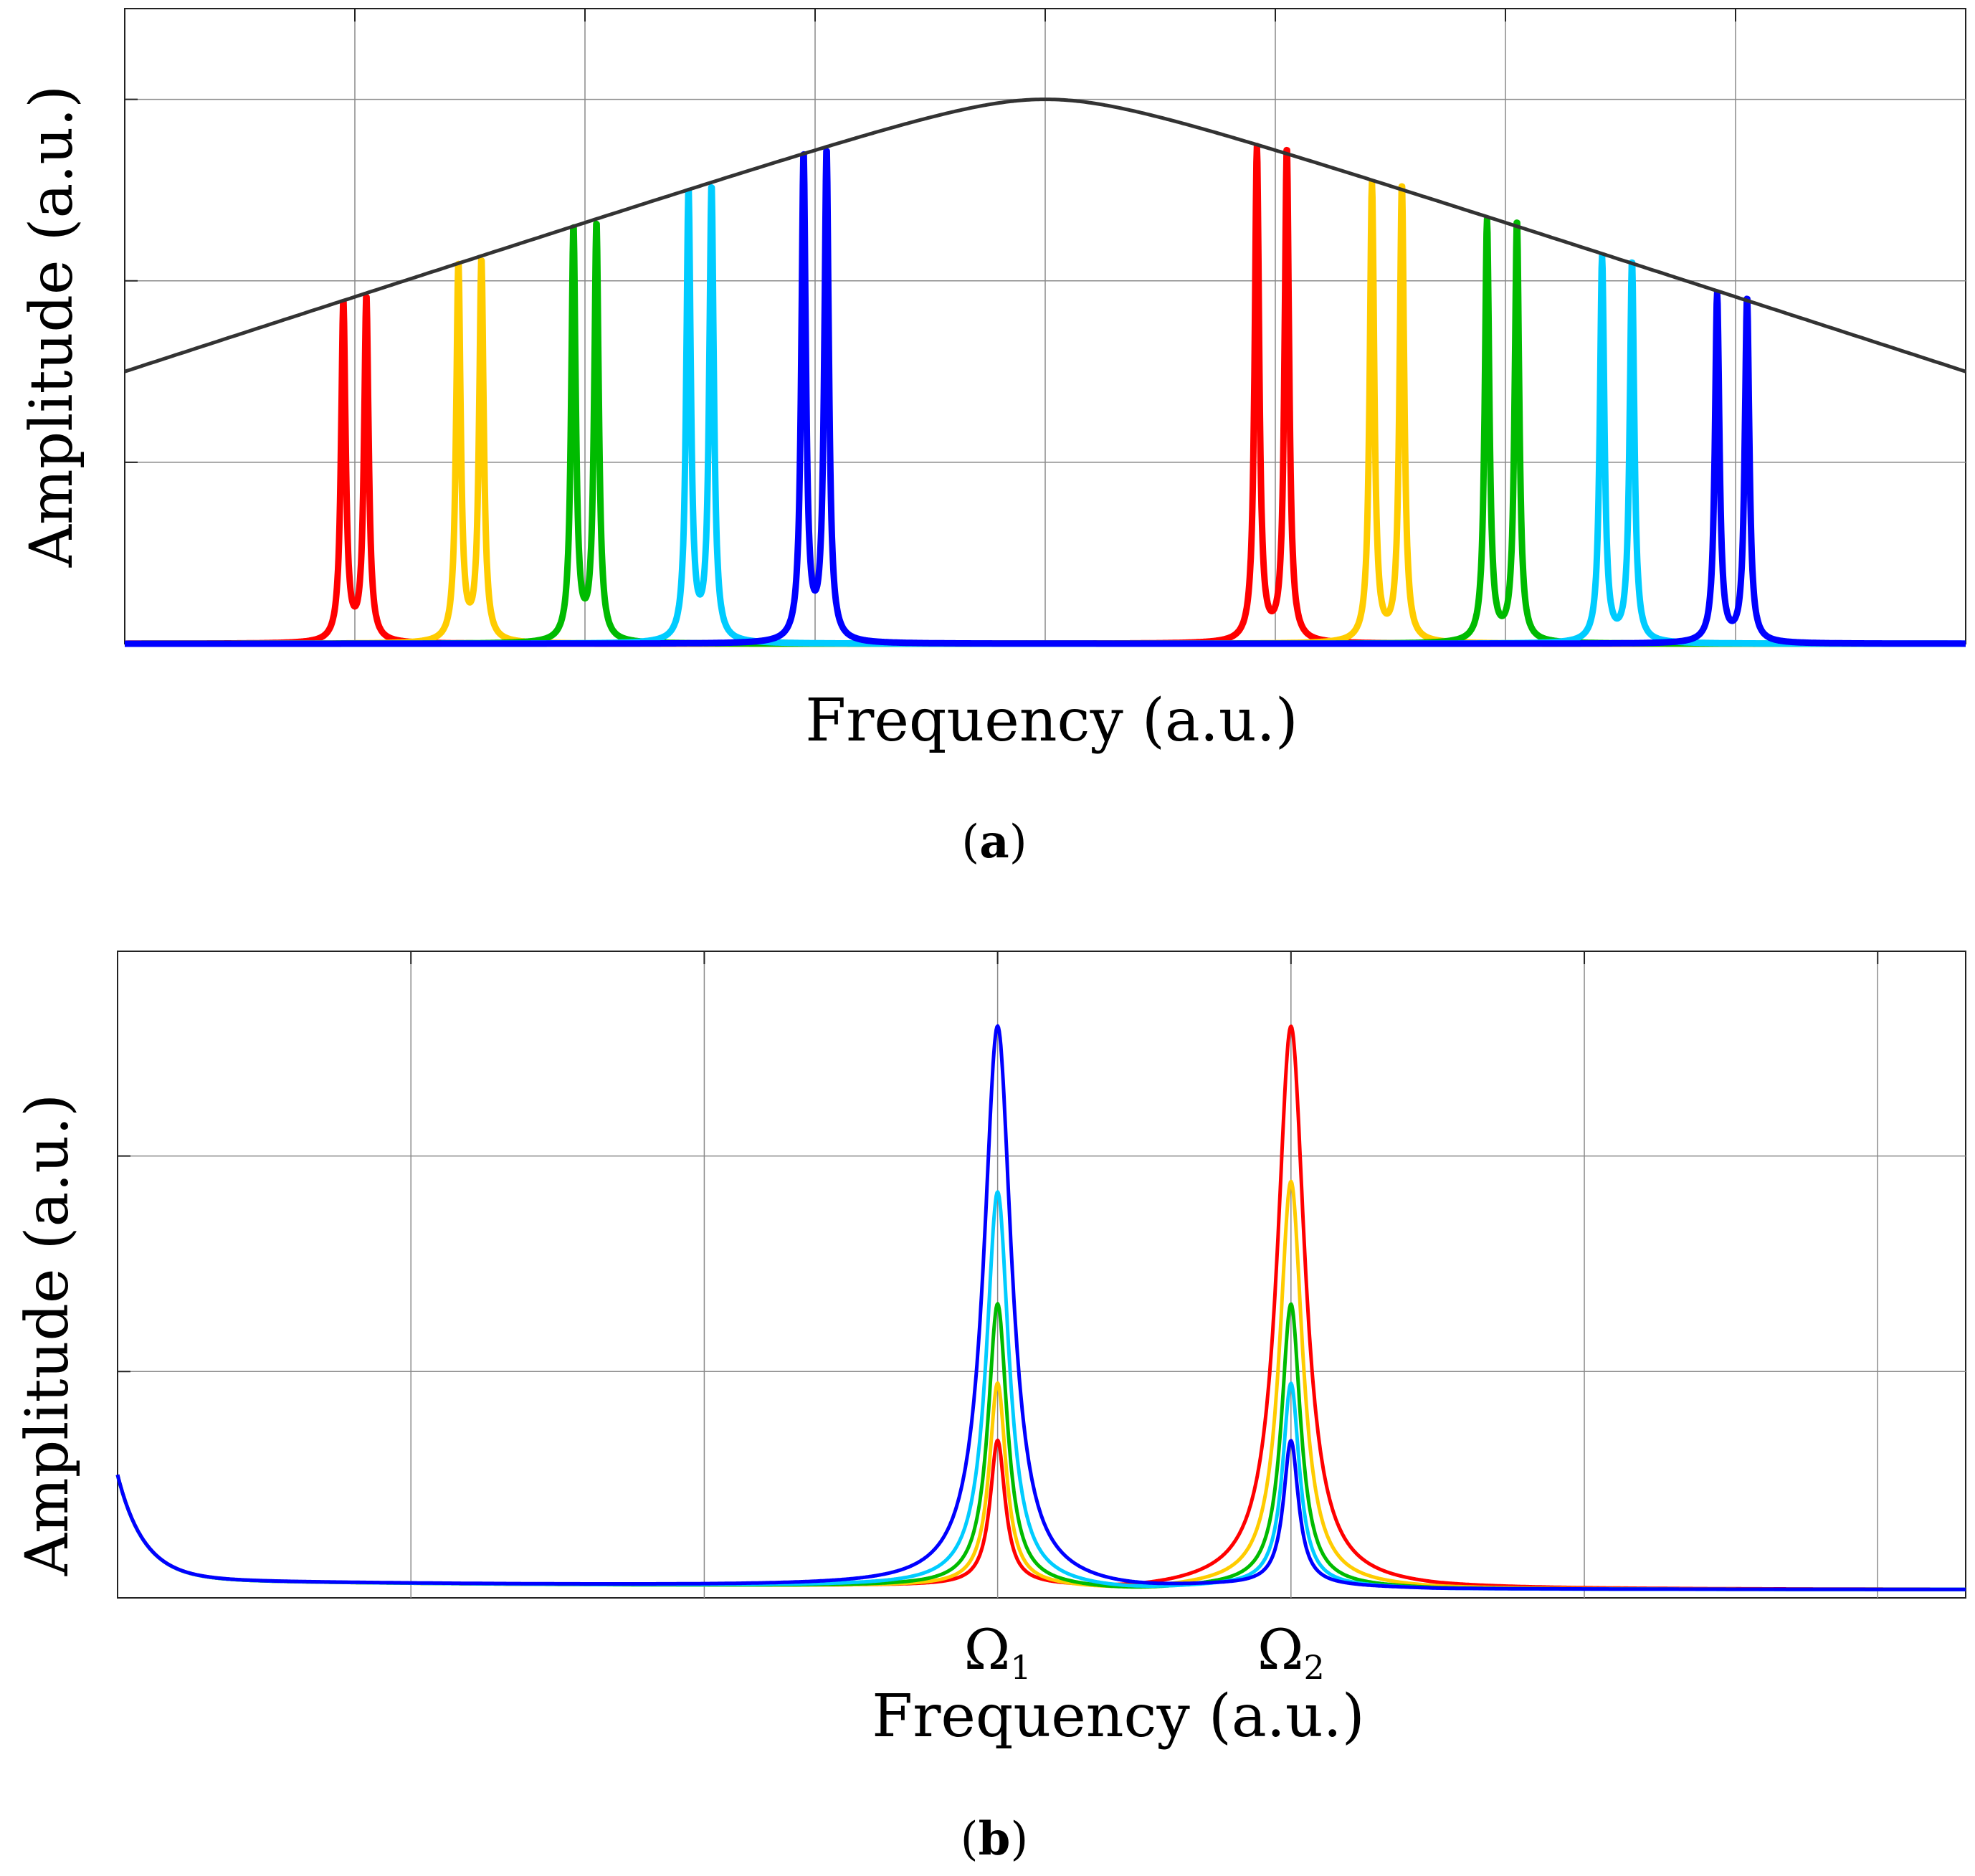  I want to click on omega-subscript: 2, so click(1314, 1667).